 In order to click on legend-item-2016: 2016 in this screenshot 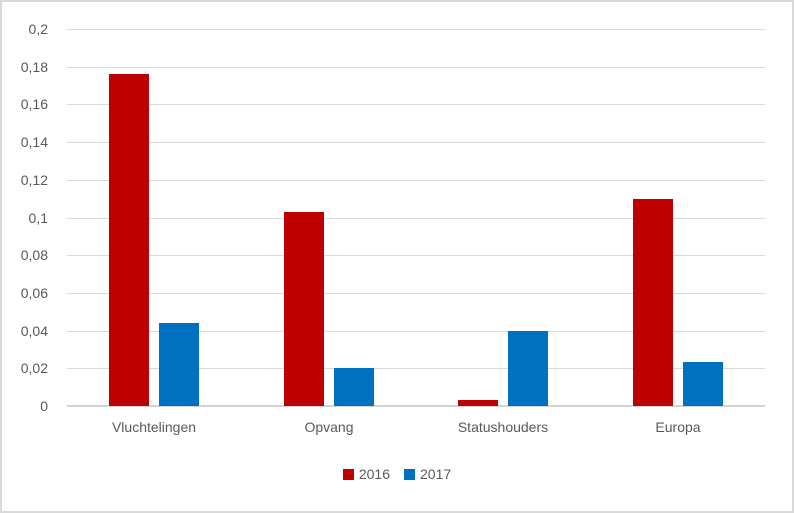, I will do `click(366, 474)`.